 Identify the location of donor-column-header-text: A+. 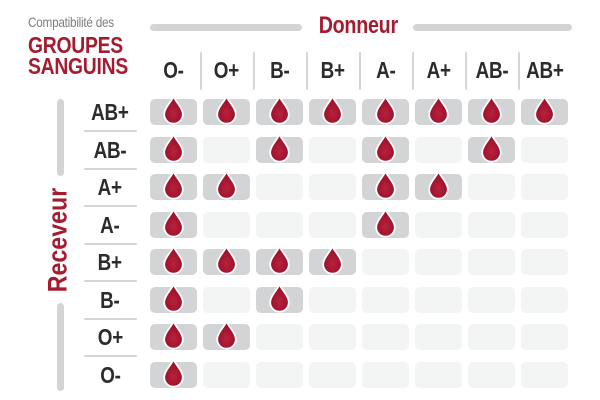
(438, 70).